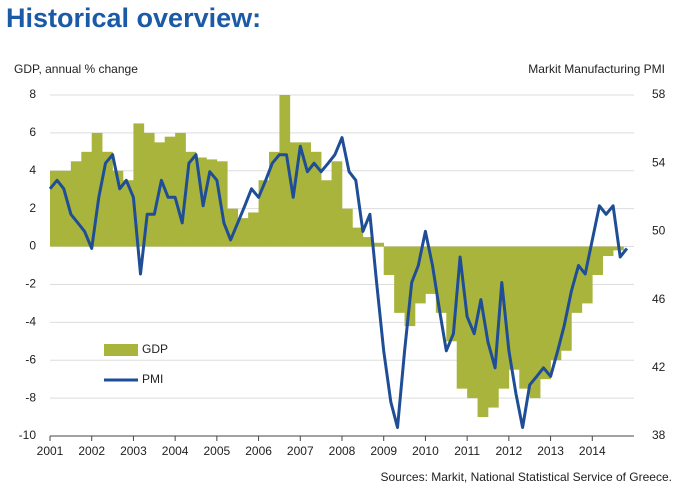 The image size is (680, 494). Describe the element at coordinates (509, 451) in the screenshot. I see `x-tick-label: 2012` at that location.